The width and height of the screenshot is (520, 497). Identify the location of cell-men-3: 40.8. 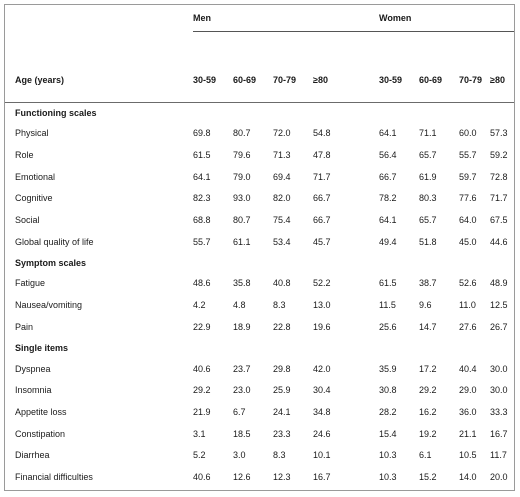
(282, 283).